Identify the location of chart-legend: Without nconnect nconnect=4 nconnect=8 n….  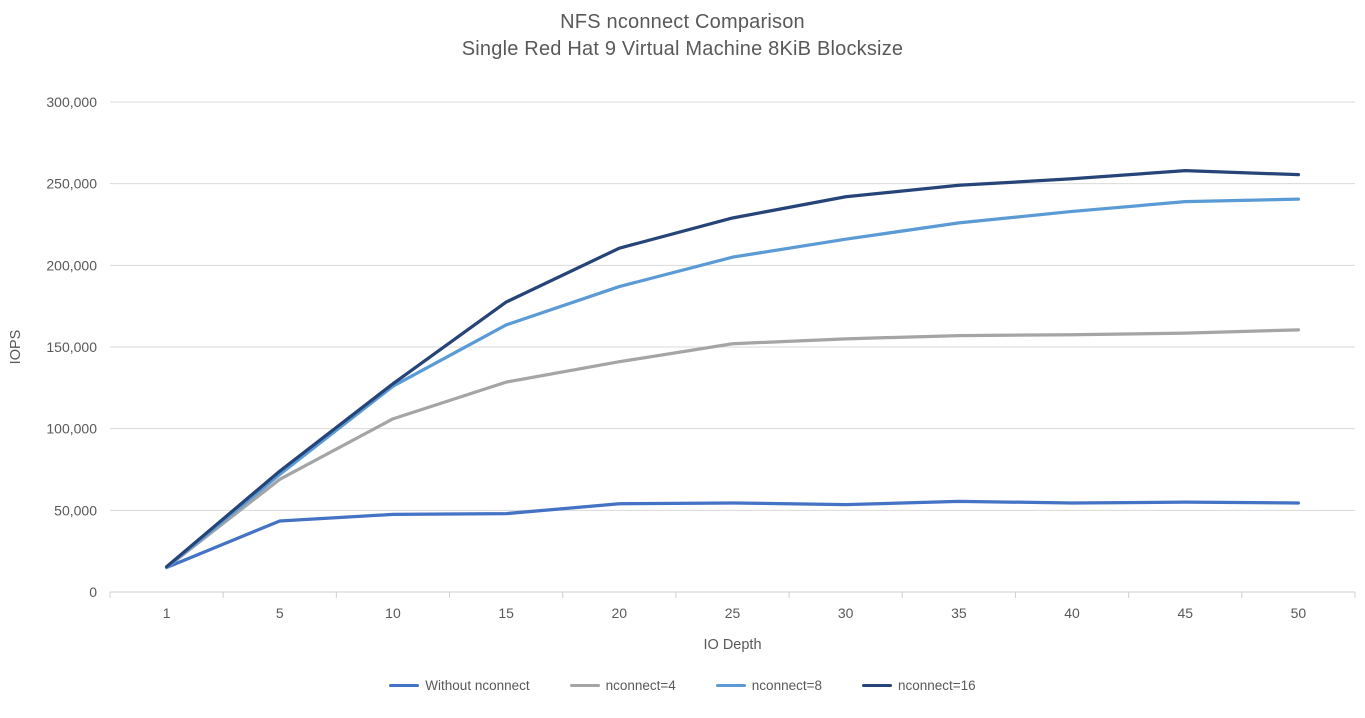
(682, 685).